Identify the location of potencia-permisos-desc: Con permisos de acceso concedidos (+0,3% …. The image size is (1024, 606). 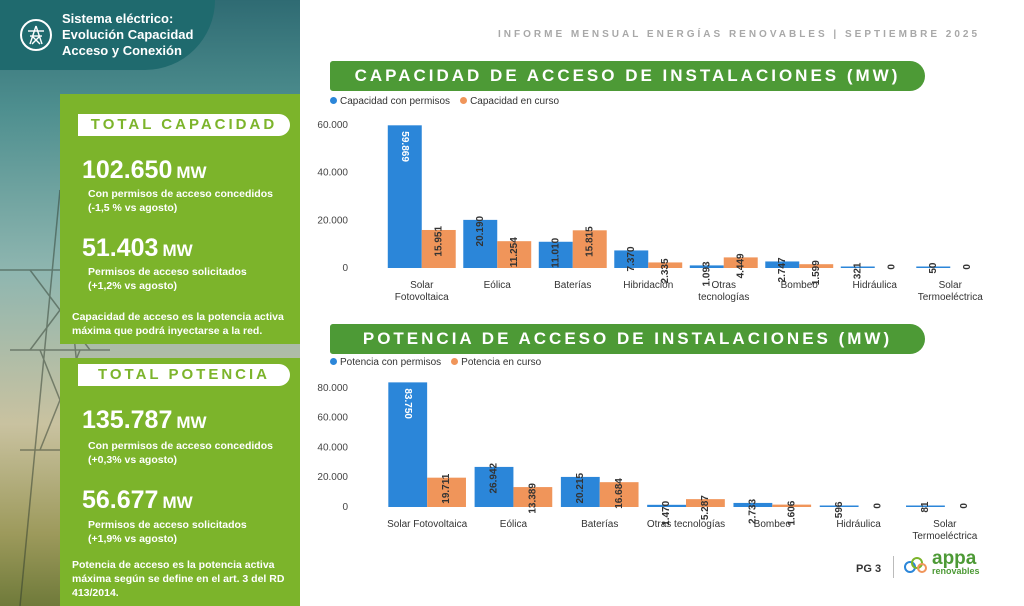
(180, 453).